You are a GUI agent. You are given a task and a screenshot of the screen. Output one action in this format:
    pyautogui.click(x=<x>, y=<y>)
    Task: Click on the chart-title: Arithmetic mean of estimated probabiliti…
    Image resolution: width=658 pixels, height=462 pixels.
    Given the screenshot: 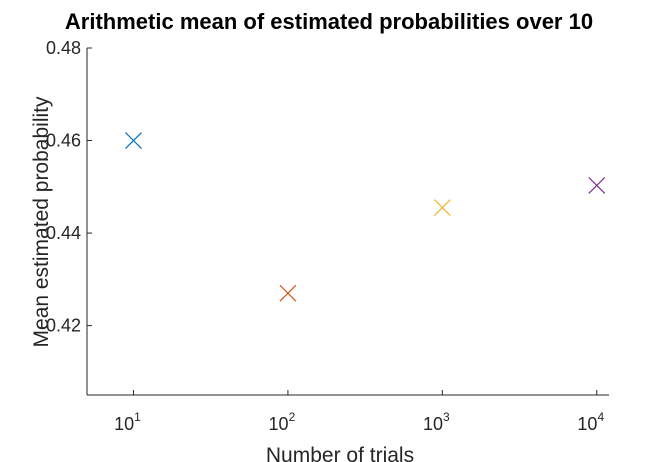 What is the action you would take?
    pyautogui.click(x=329, y=21)
    